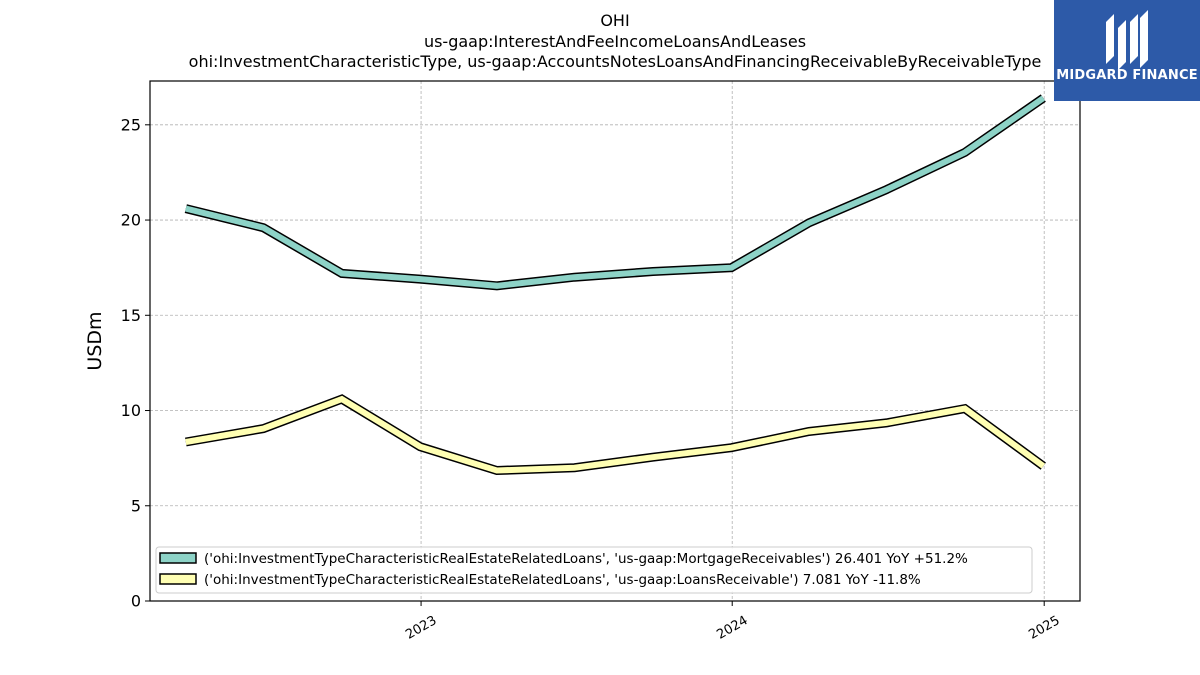  What do you see at coordinates (131, 315) in the screenshot?
I see `y-tick-label: 15` at bounding box center [131, 315].